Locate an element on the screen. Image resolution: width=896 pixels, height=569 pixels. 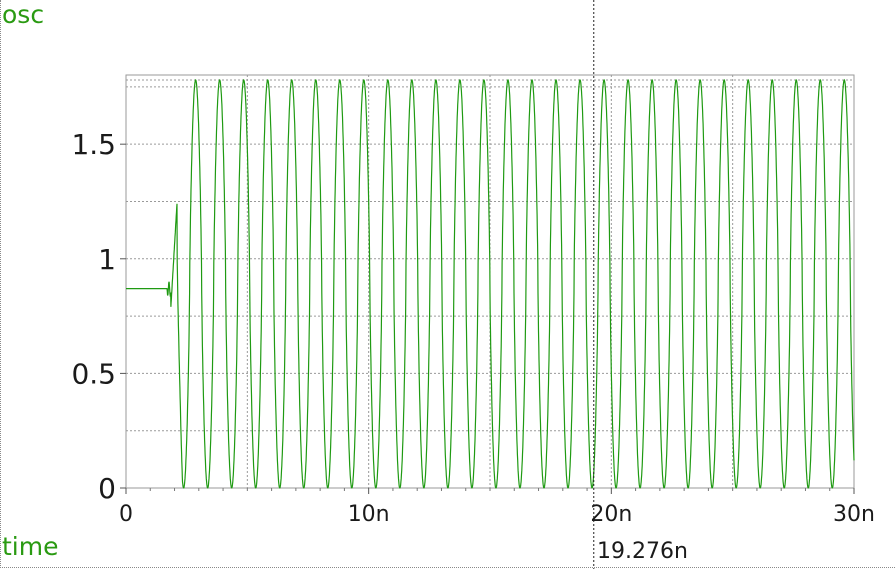
y-tick-label: 0.5 is located at coordinates (93, 373).